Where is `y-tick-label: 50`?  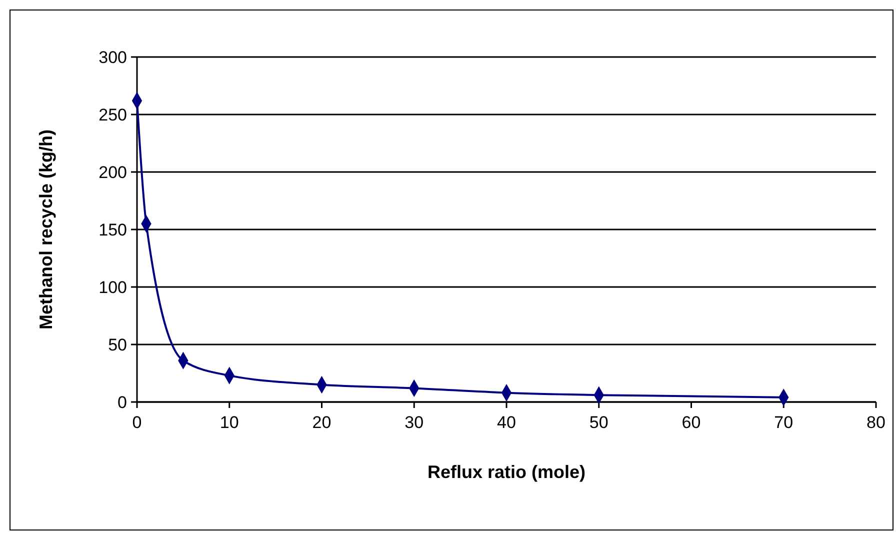 y-tick-label: 50 is located at coordinates (117, 344).